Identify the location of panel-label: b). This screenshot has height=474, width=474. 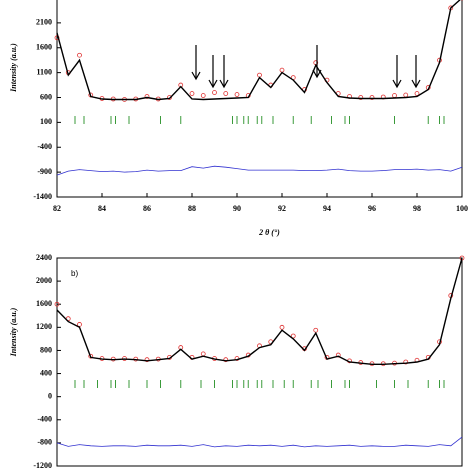
(74, 273).